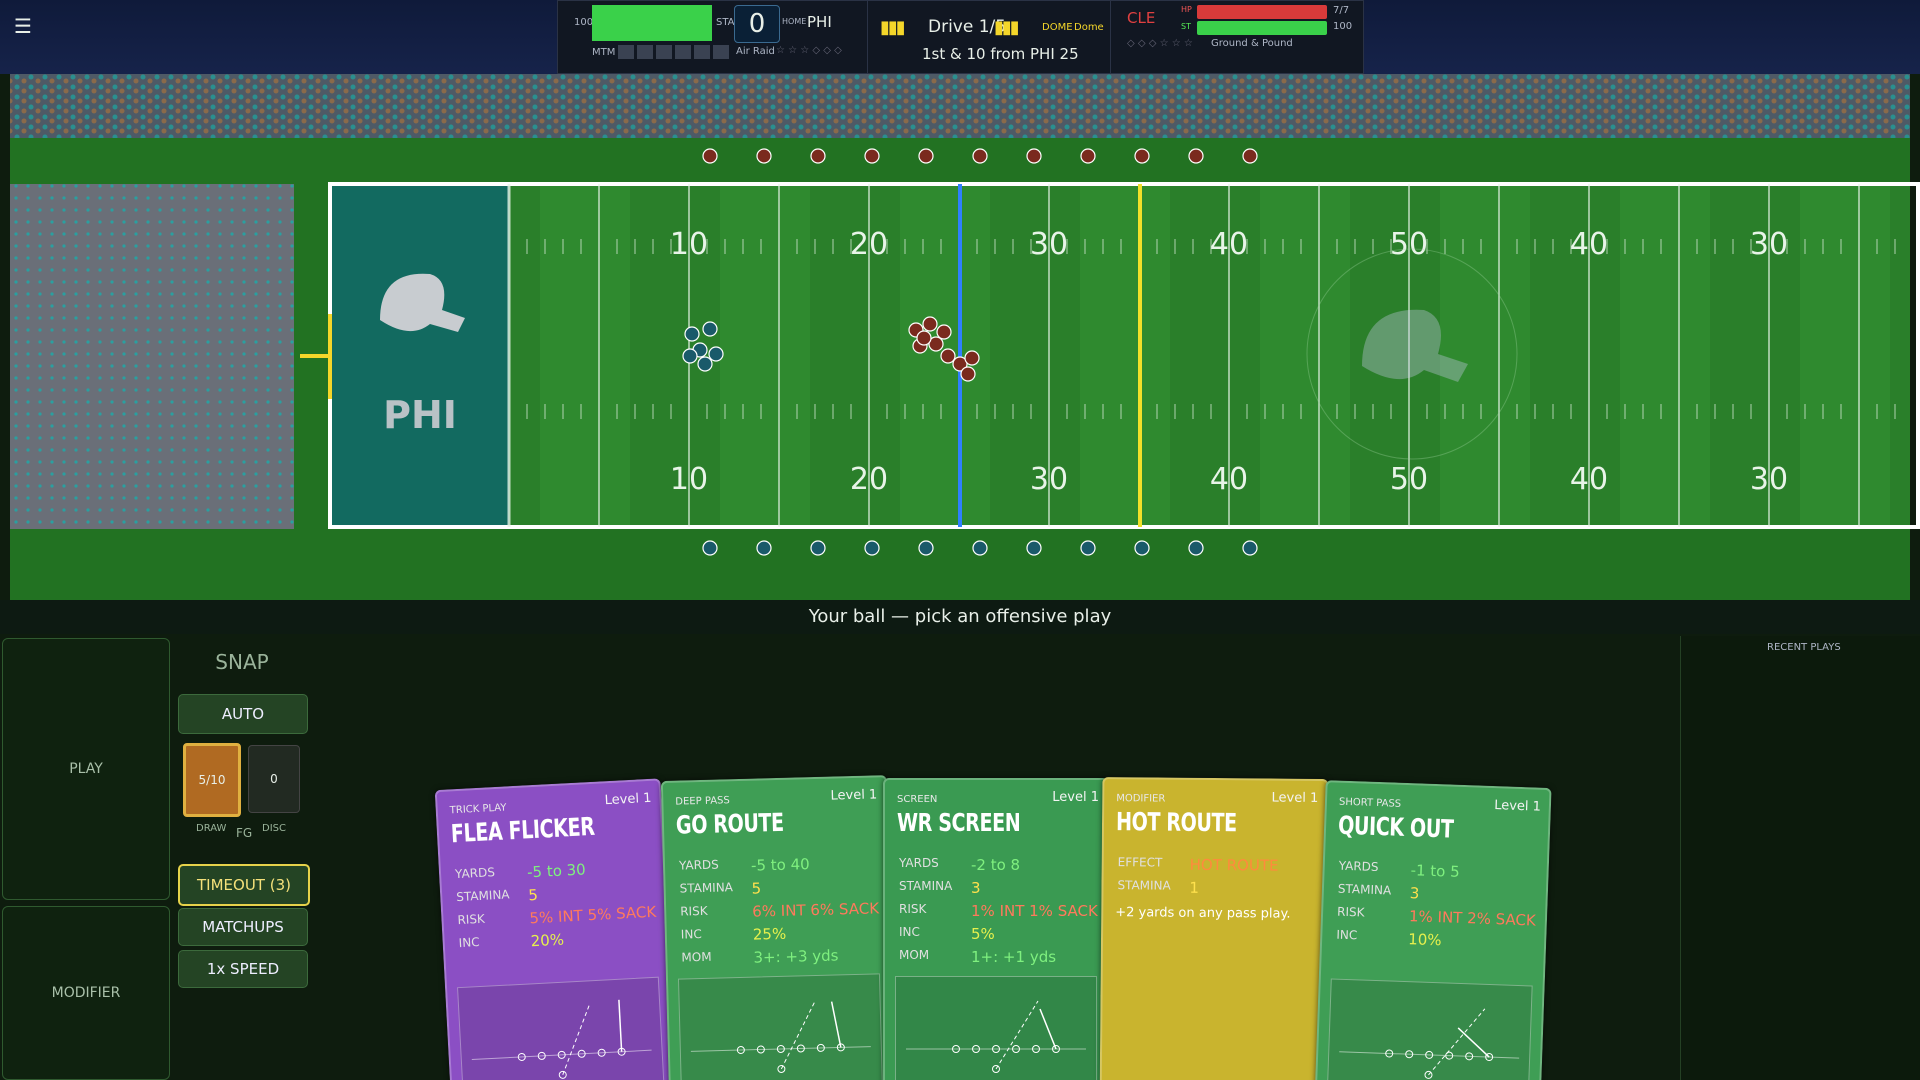 This screenshot has width=1920, height=1080. I want to click on stat-value: -5 to 30, so click(556, 871).